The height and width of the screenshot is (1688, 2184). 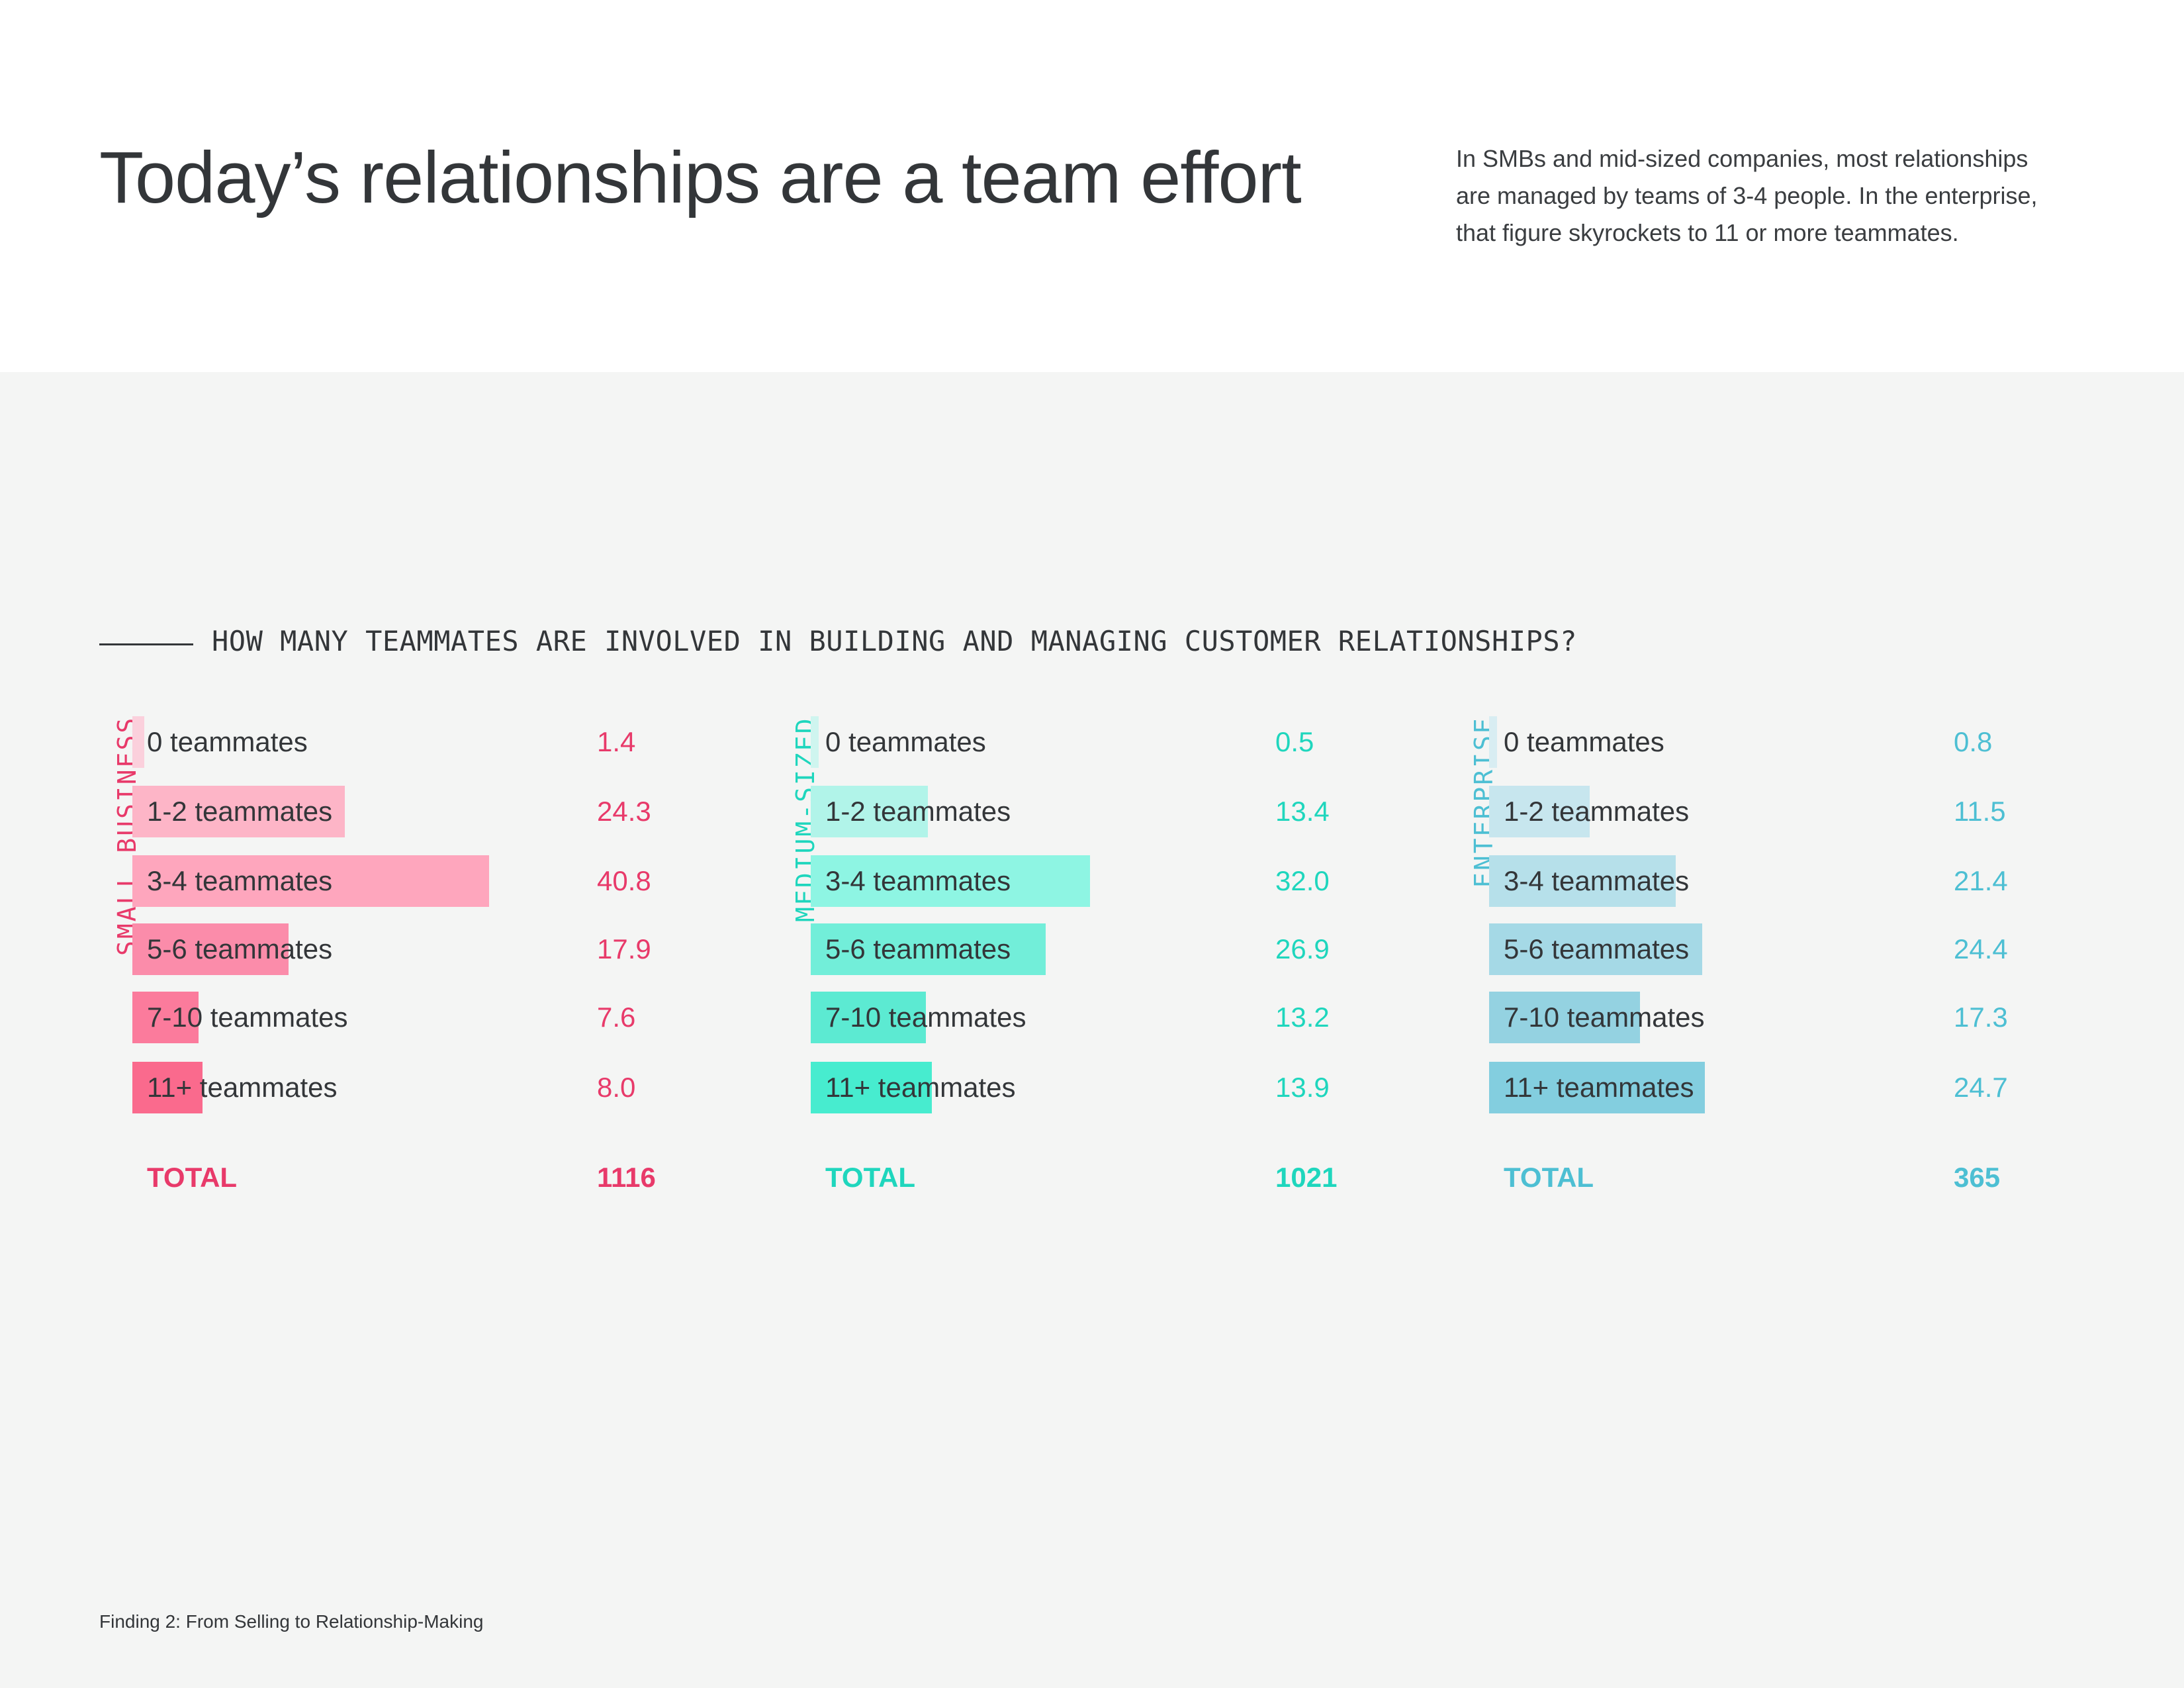 What do you see at coordinates (1760, 949) in the screenshot?
I see `chart-row: 5-6 teammates 24.4` at bounding box center [1760, 949].